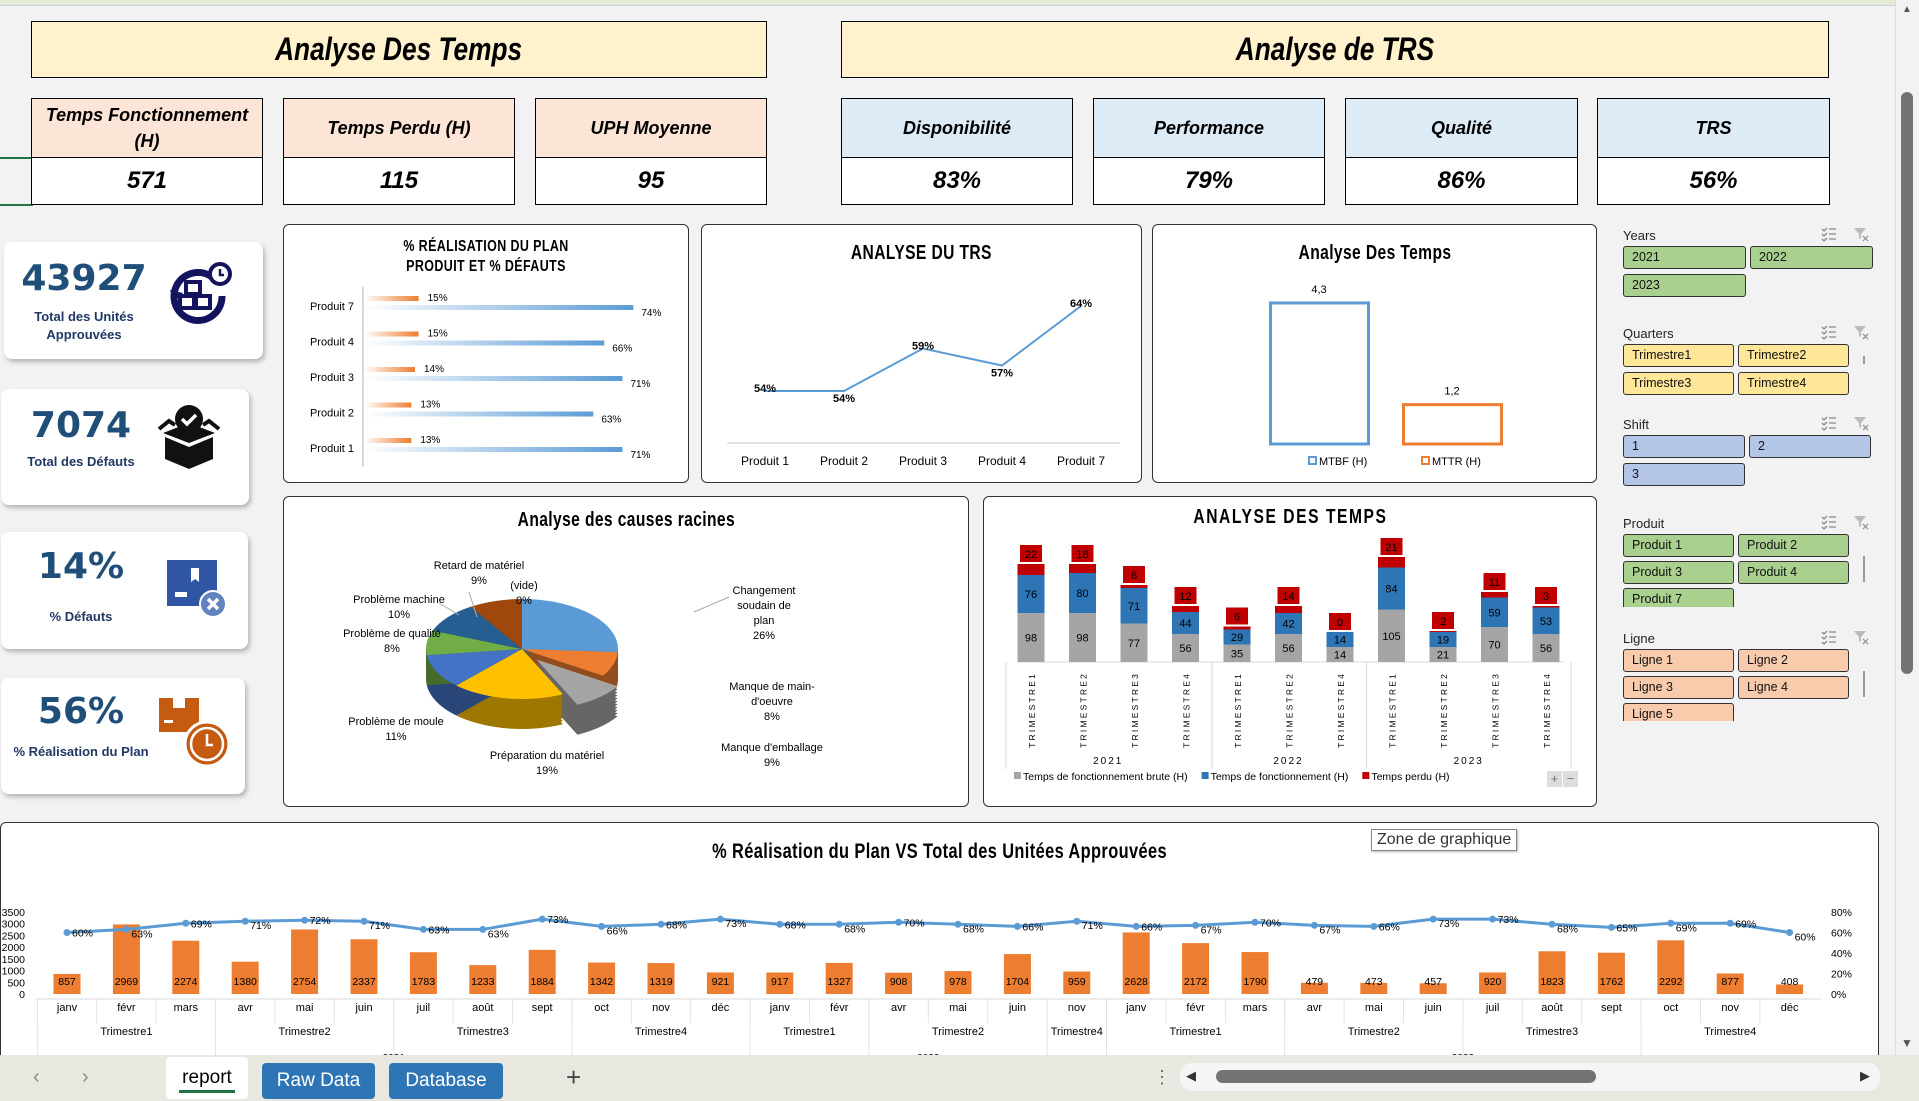 The height and width of the screenshot is (1101, 1919). What do you see at coordinates (1374, 1032) in the screenshot?
I see `quarter-label: Trimestre2` at bounding box center [1374, 1032].